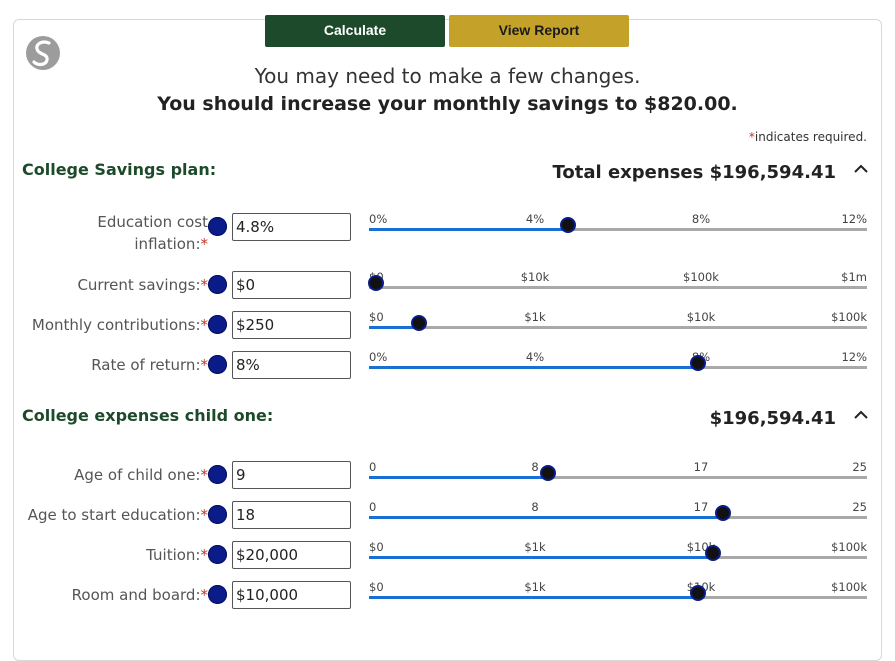 The width and height of the screenshot is (895, 661). I want to click on child-one-title: College expenses child one:, so click(148, 415).